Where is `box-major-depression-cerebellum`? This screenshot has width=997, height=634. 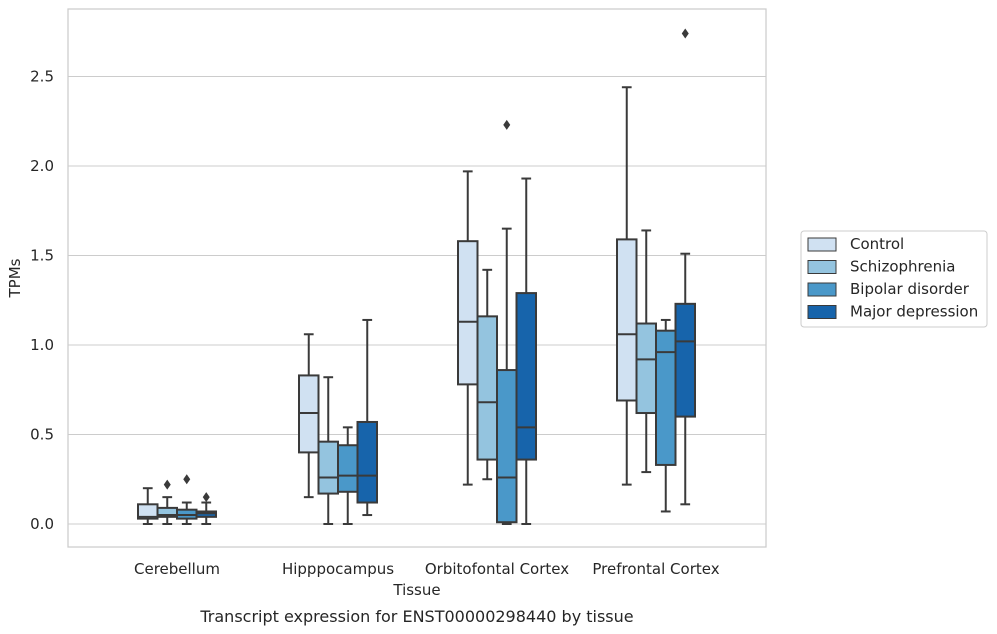
box-major-depression-cerebellum is located at coordinates (206, 508).